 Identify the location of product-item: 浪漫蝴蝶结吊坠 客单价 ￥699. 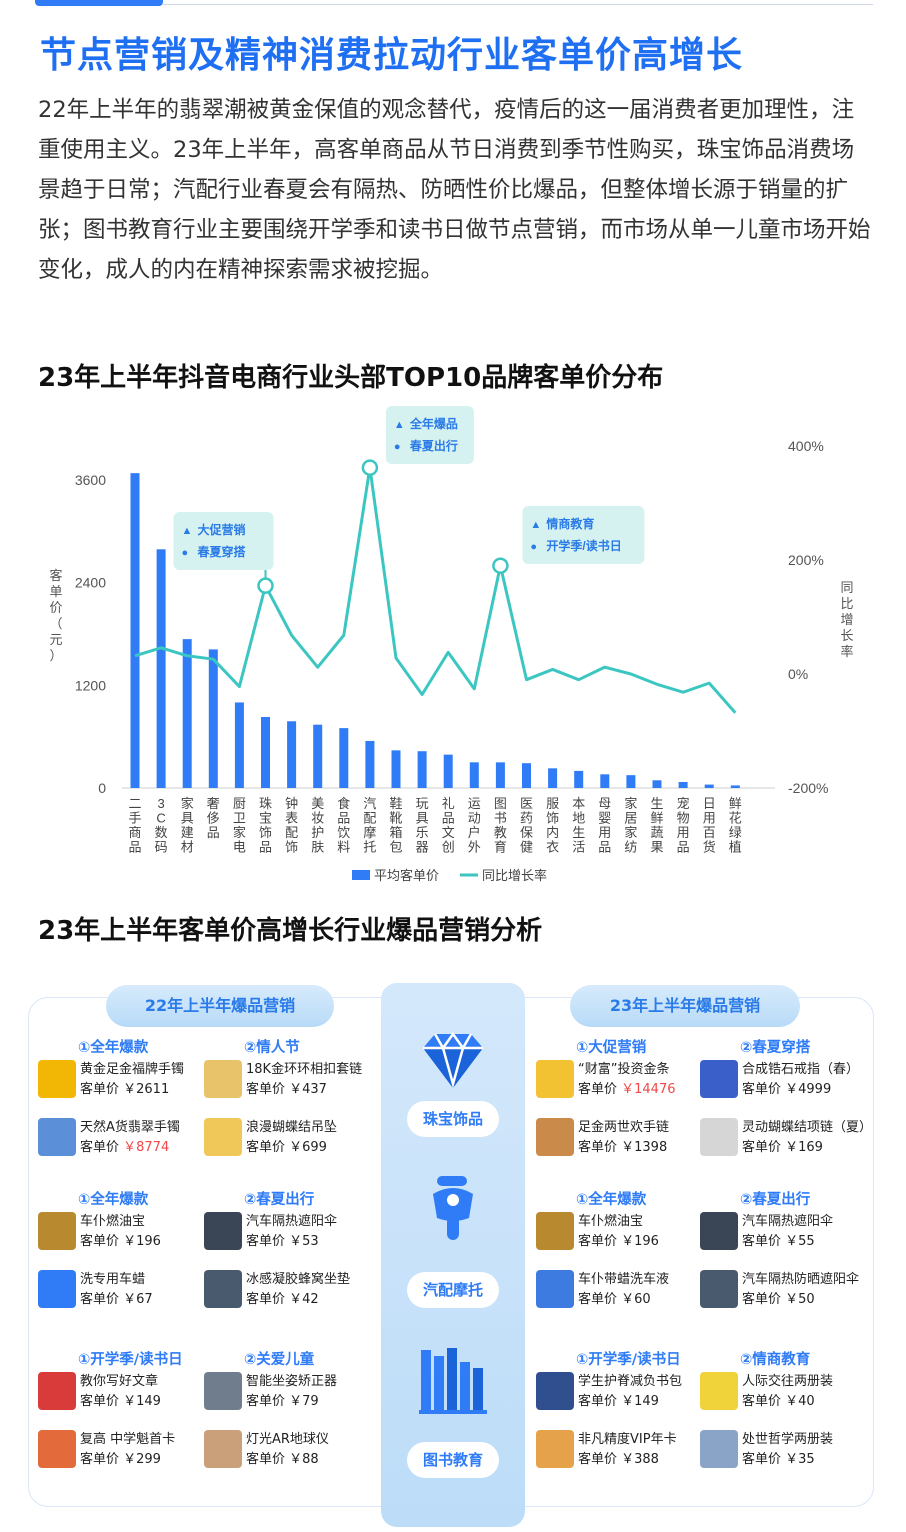
(292, 1139).